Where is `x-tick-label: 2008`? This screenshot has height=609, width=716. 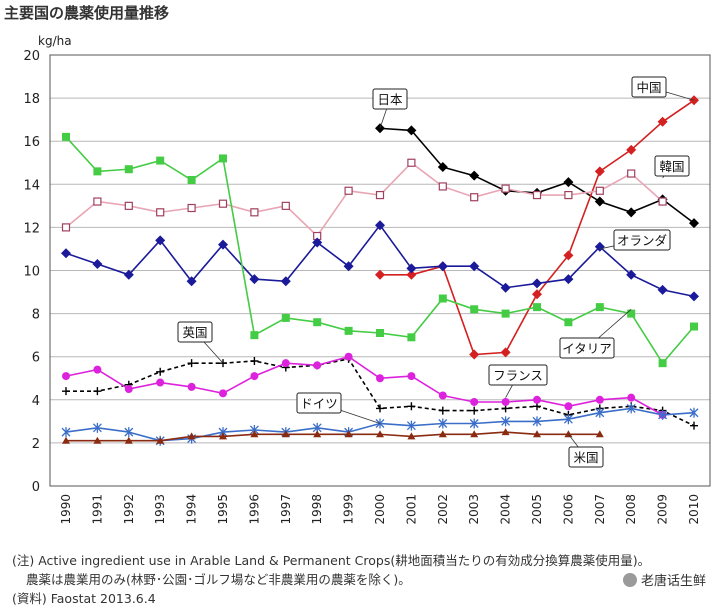
x-tick-label: 2008 is located at coordinates (631, 509).